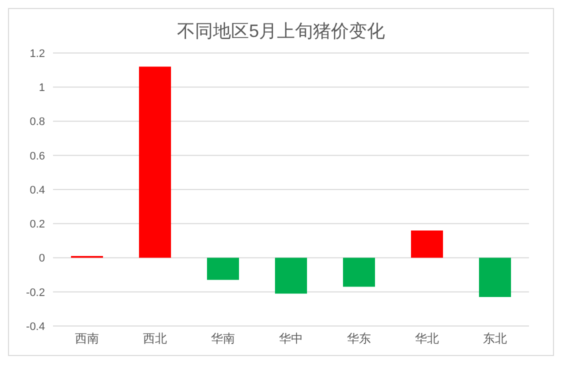 The image size is (564, 366). Describe the element at coordinates (87, 339) in the screenshot. I see `x-tick-label: 西南` at that location.